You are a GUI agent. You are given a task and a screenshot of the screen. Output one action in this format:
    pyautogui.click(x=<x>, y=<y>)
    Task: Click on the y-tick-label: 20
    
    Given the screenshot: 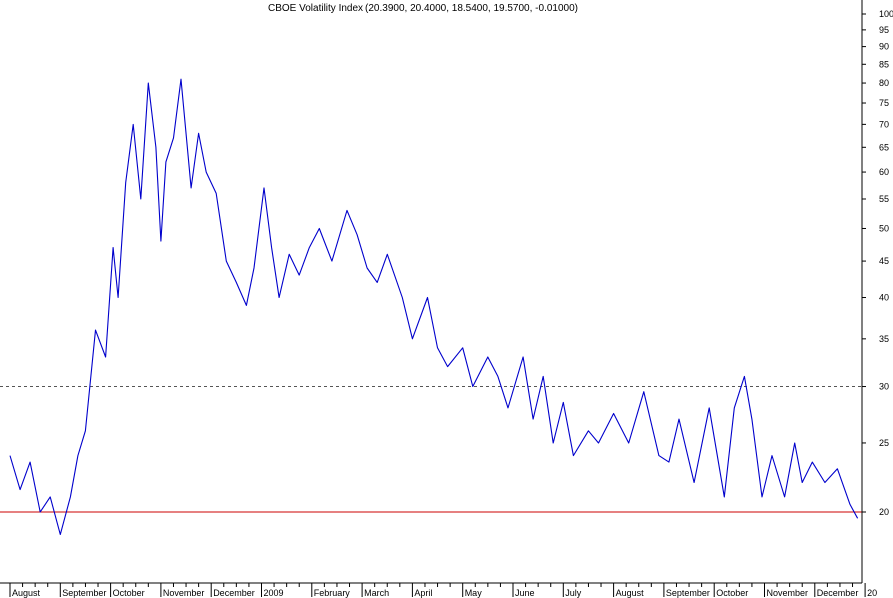 What is the action you would take?
    pyautogui.click(x=884, y=512)
    